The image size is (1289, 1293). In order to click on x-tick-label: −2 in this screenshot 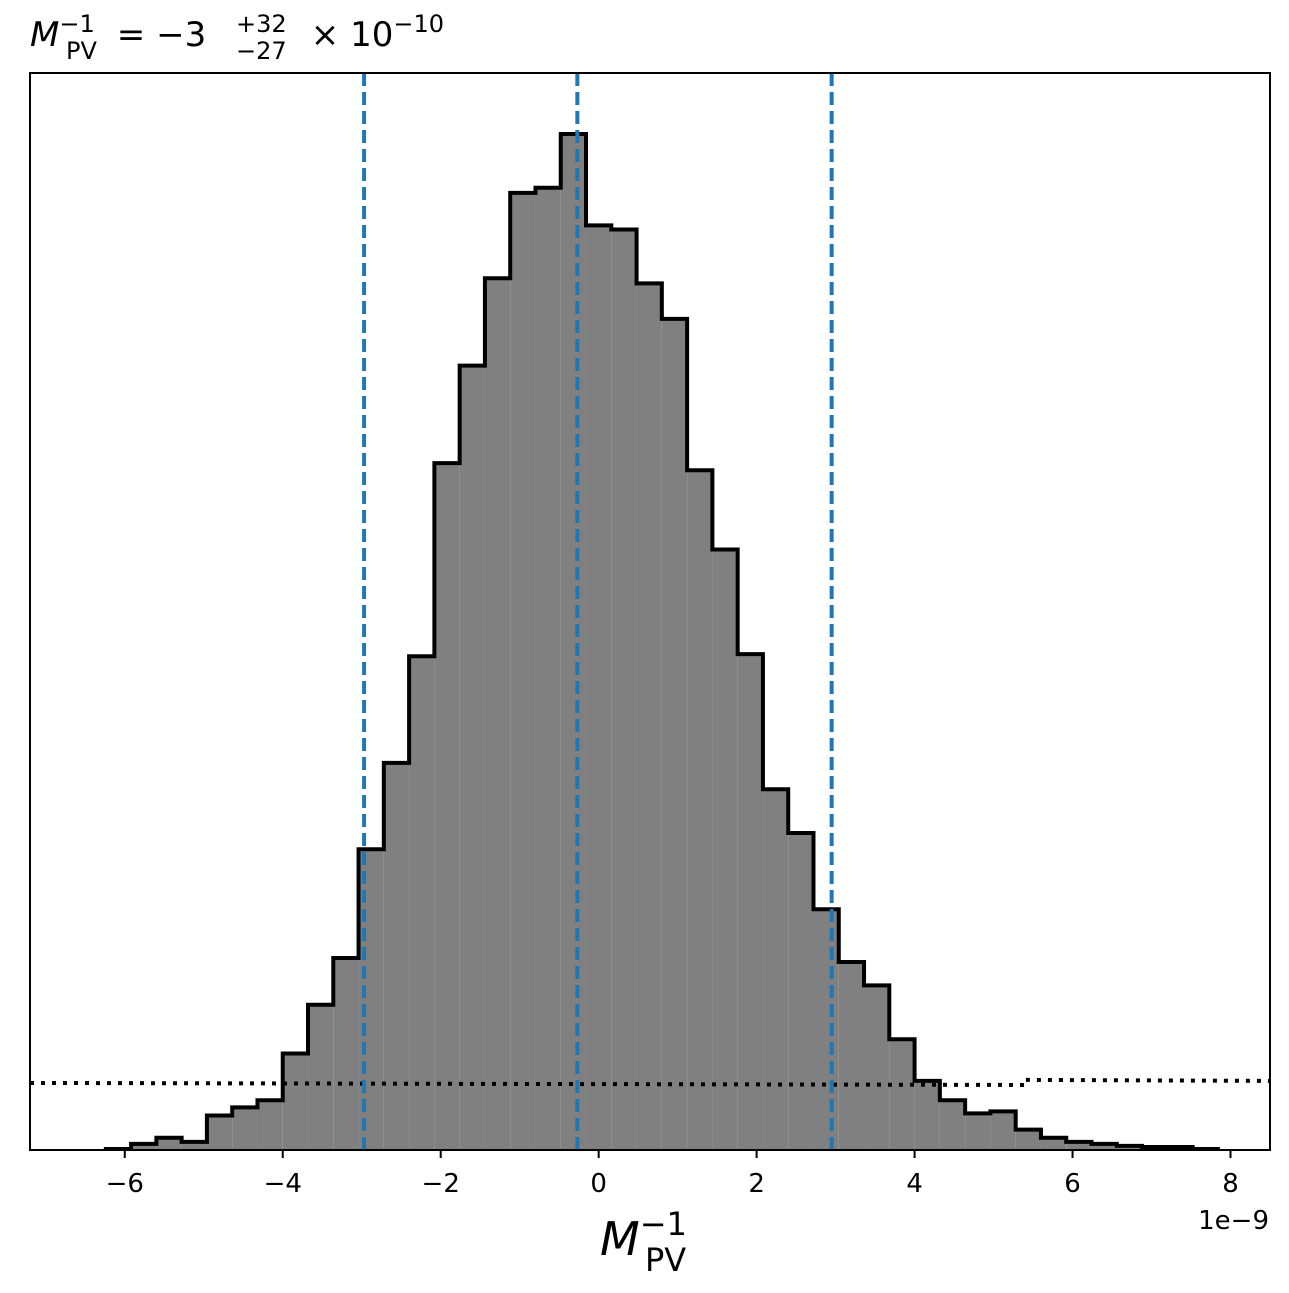, I will do `click(441, 1184)`.